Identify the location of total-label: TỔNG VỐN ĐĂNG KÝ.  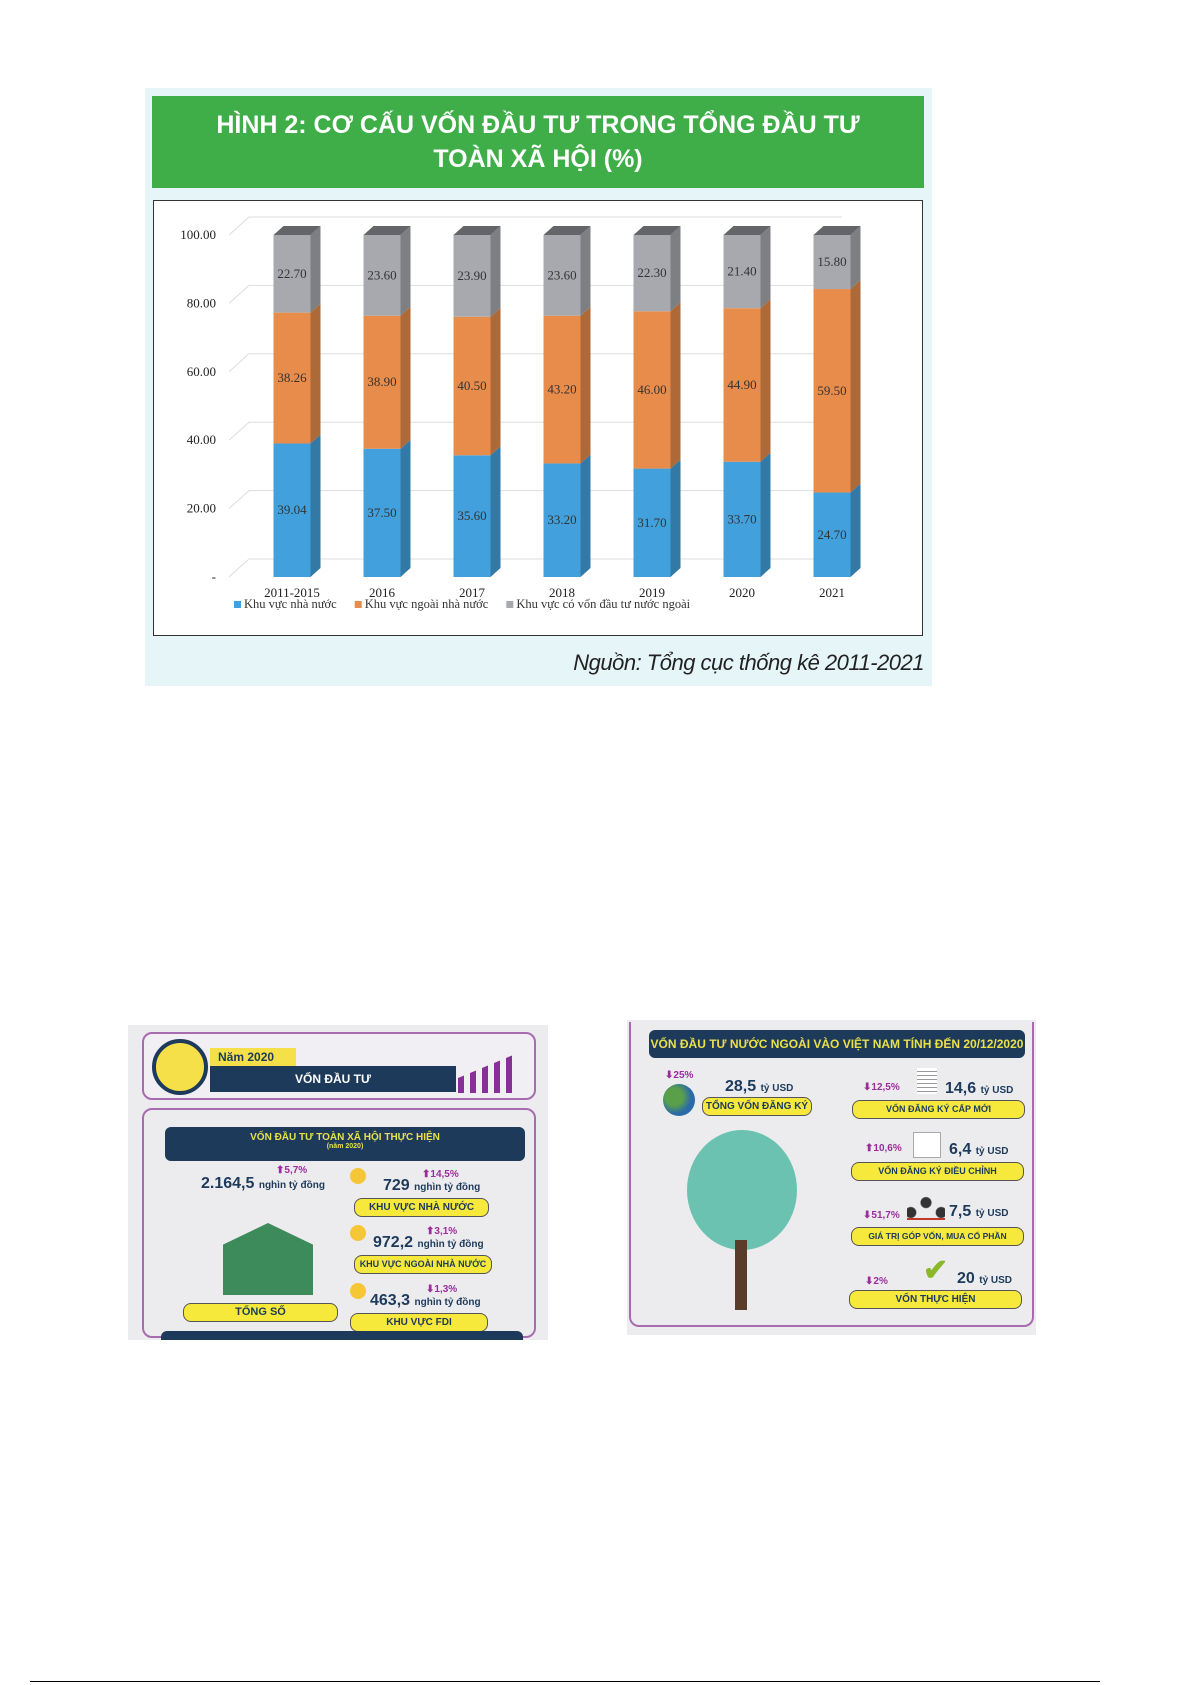
(757, 1106).